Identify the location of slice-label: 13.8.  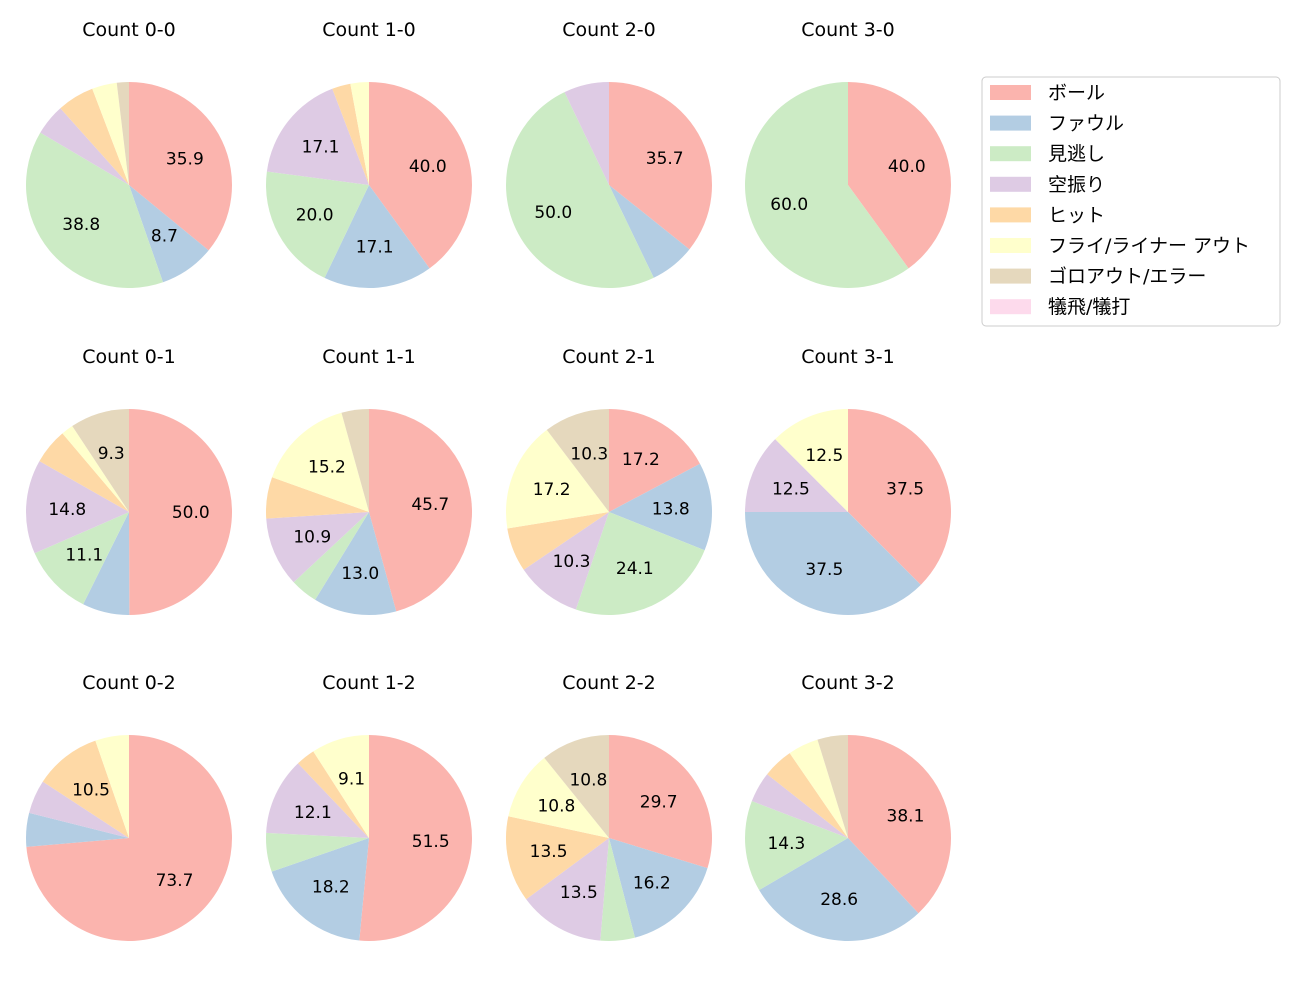
(671, 510).